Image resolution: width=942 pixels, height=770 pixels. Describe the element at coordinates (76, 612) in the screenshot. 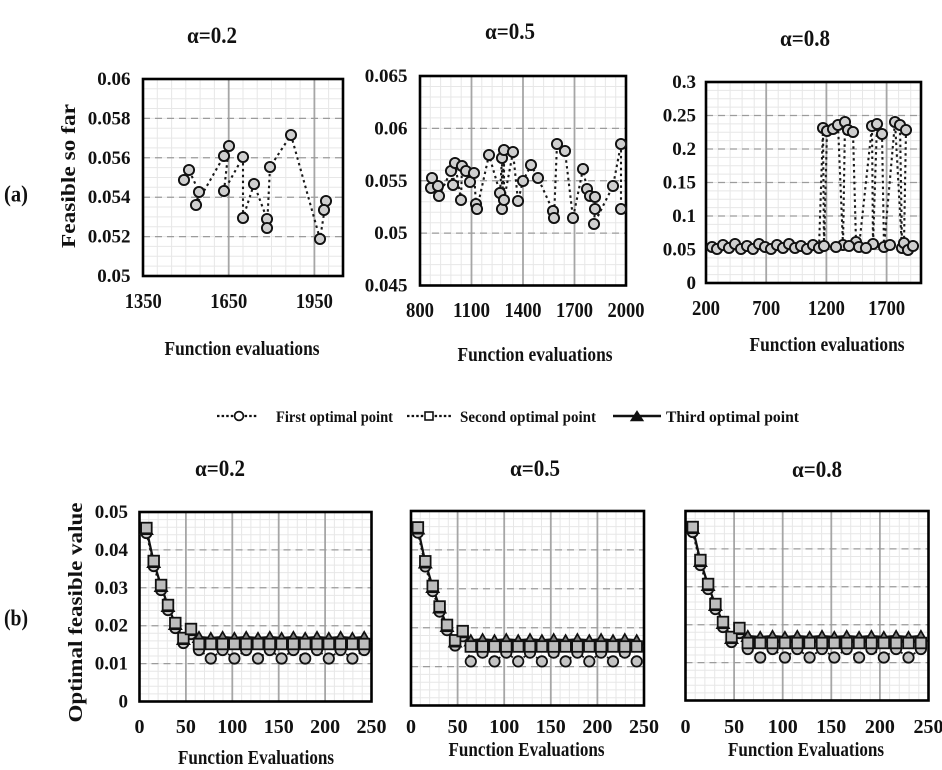

I see `svg-text: Optimal feasible value` at that location.